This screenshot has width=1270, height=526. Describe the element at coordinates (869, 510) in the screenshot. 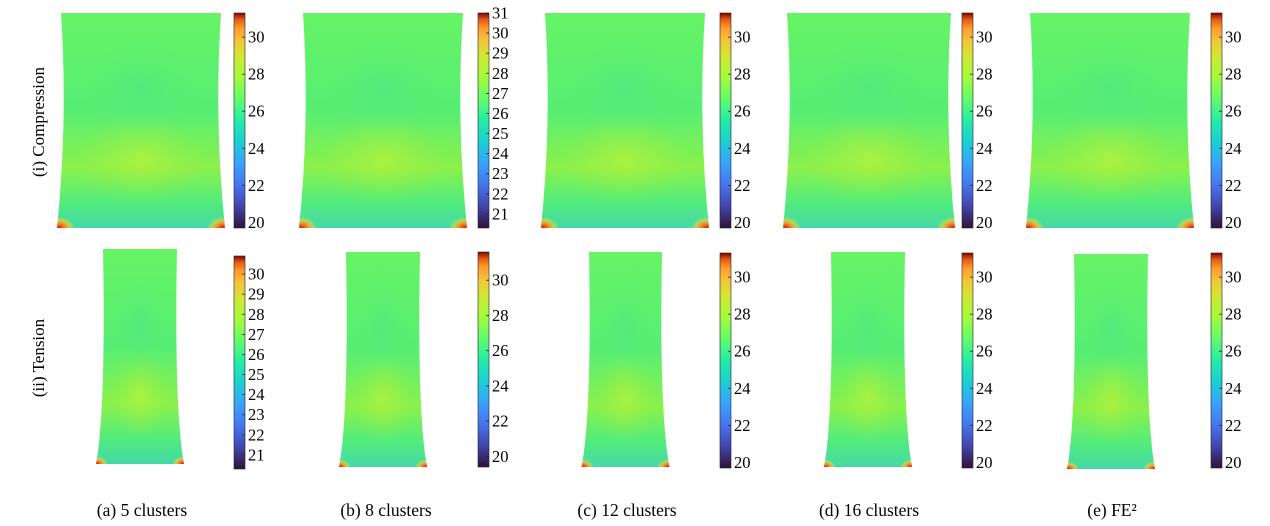

I see `caption-16-clusters: (d) 16 clusters` at that location.